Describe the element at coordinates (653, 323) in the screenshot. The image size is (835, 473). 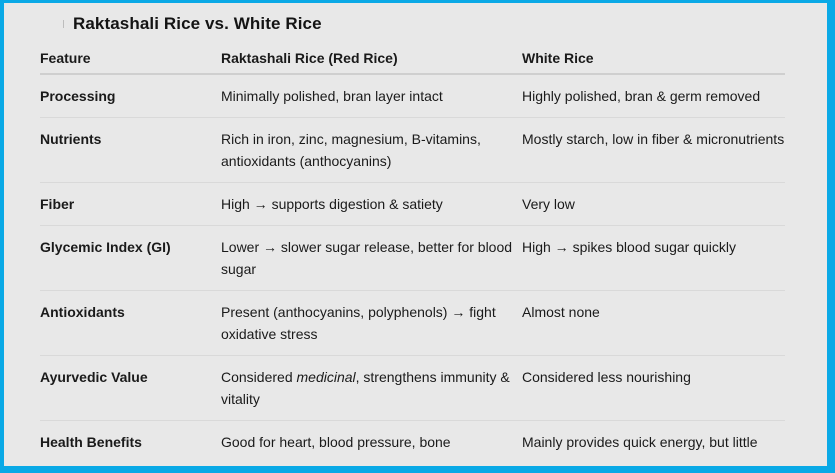
I see `white-rice-cell: Almost none` at that location.